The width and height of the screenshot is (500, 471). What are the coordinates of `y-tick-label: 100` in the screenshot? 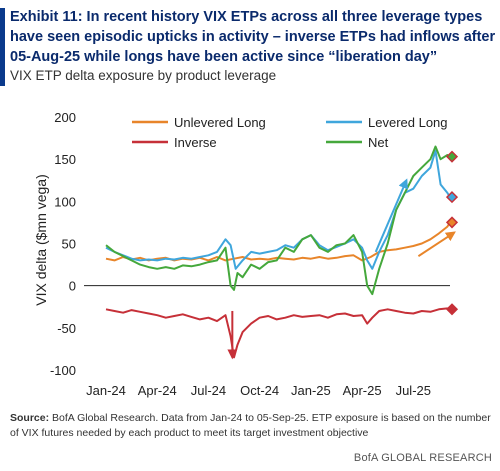 It's located at (65, 201).